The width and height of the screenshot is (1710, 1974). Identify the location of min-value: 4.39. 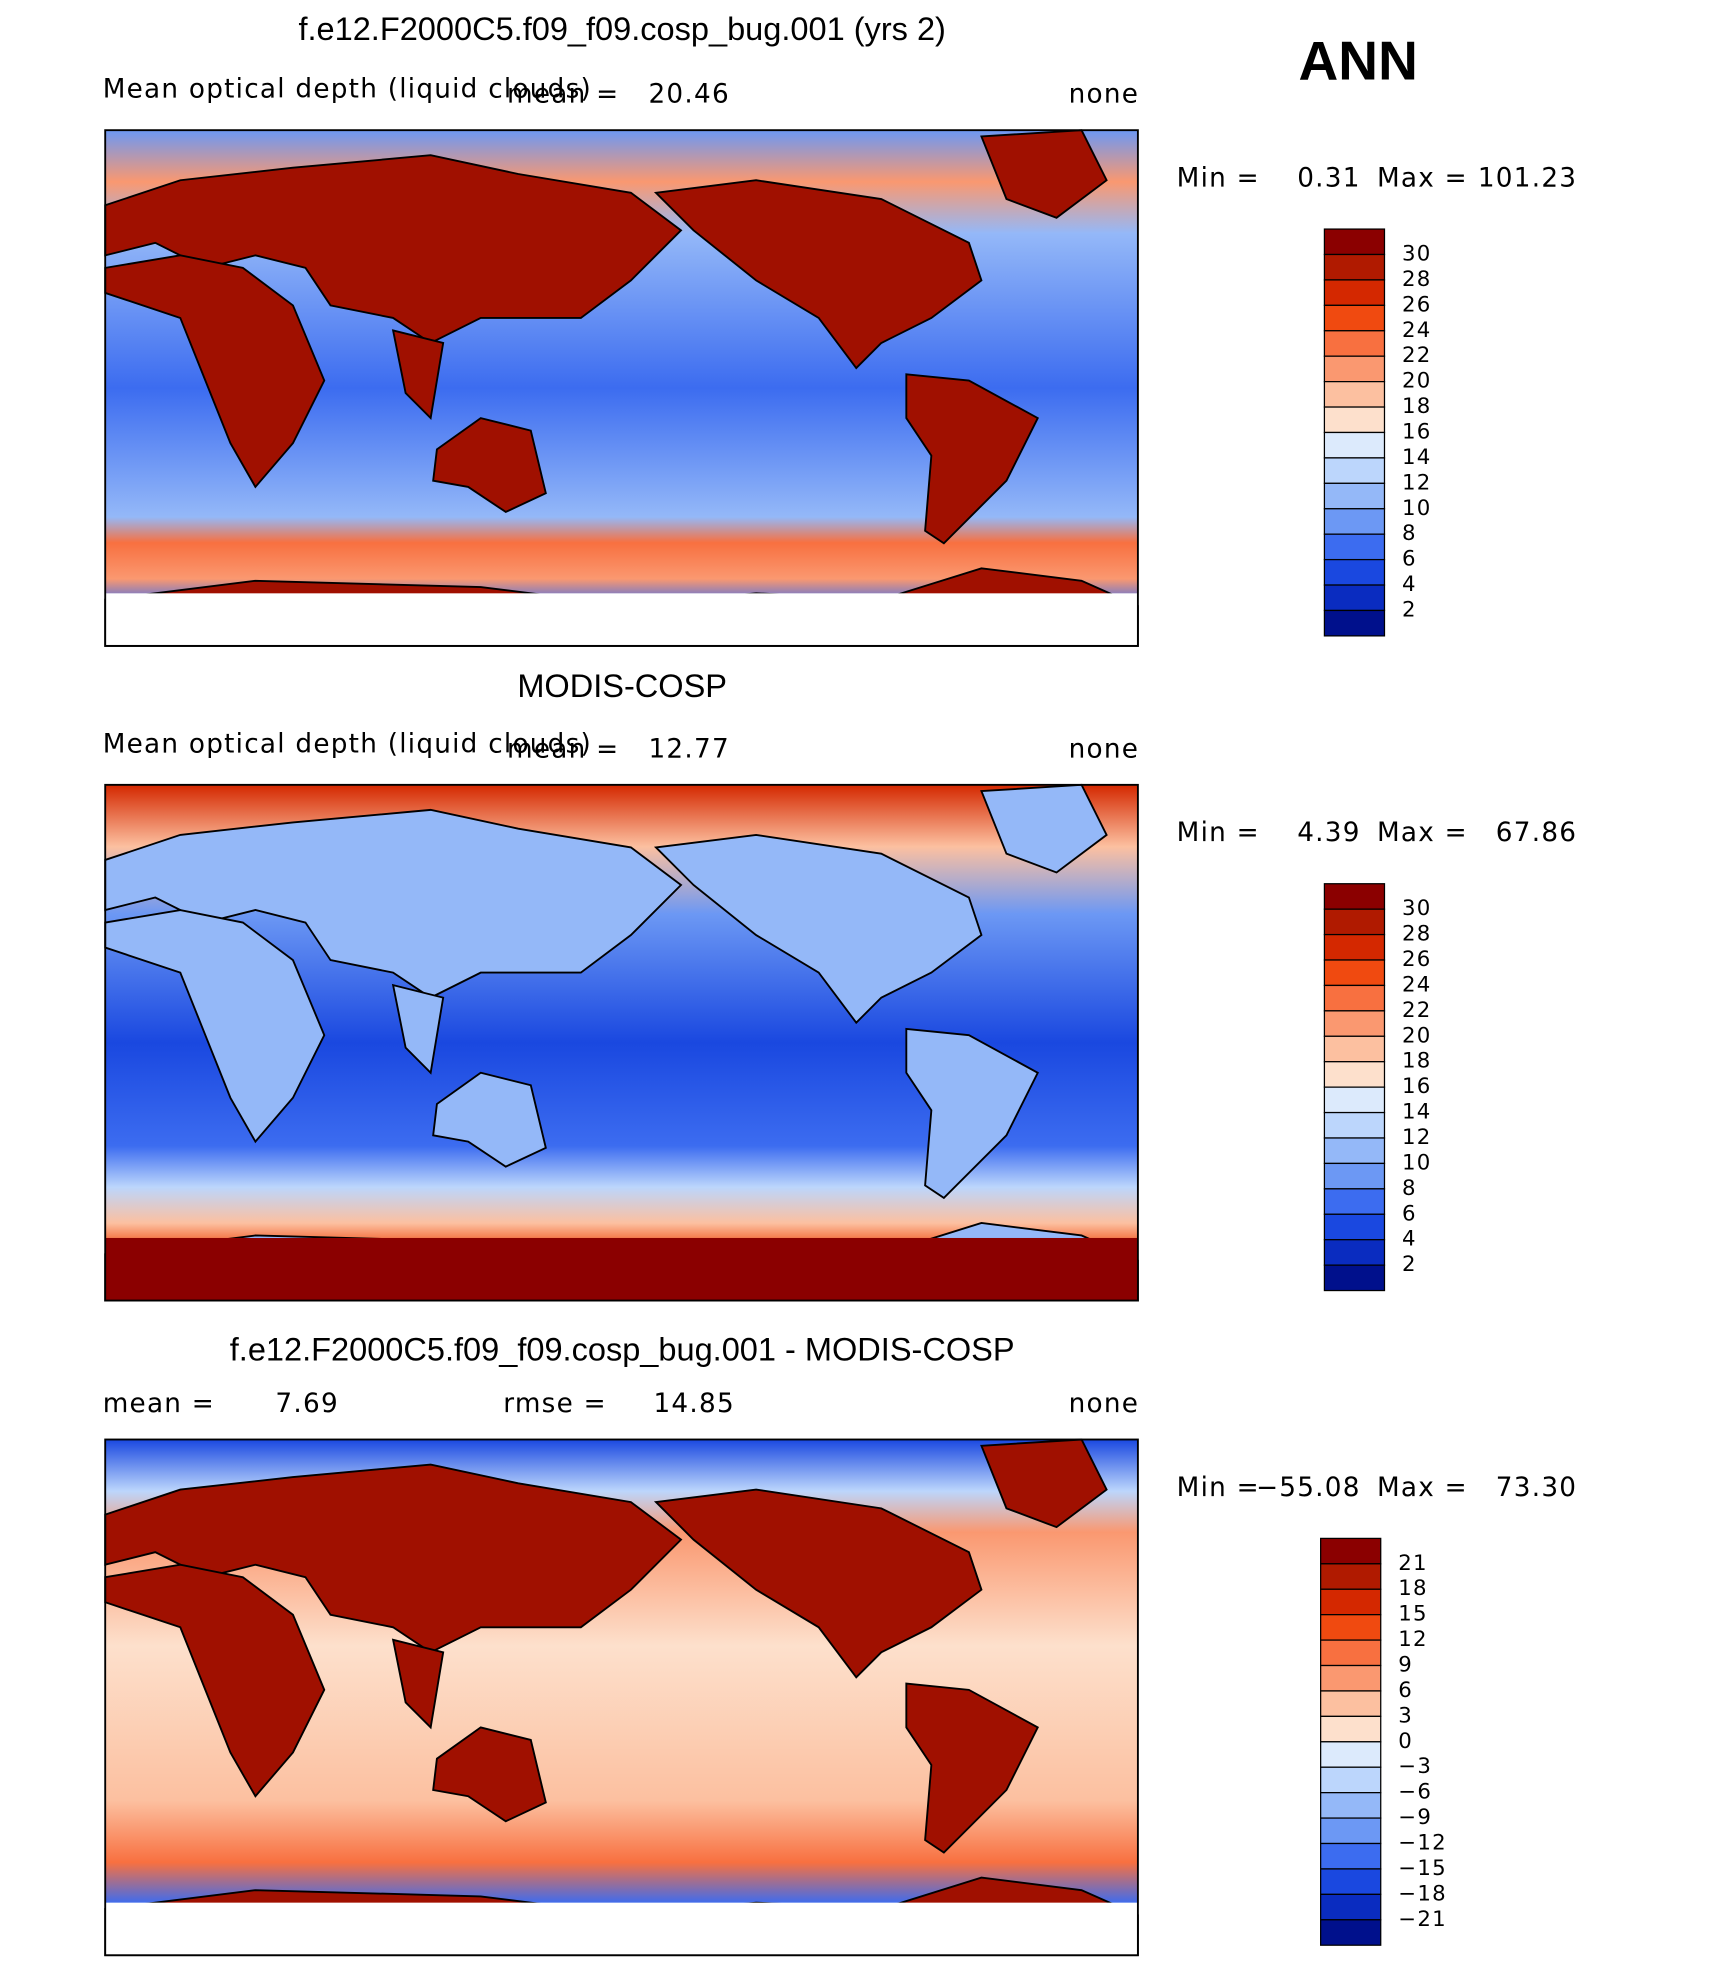
(1329, 833).